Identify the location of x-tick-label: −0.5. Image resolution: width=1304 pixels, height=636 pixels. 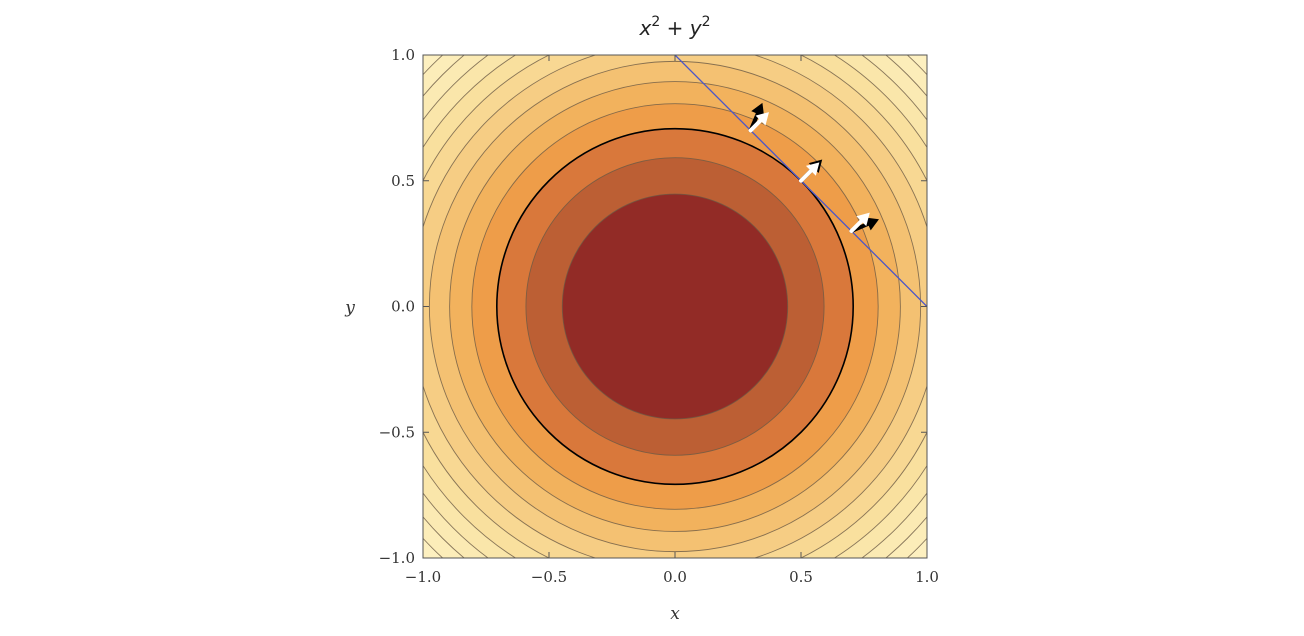
(549, 577).